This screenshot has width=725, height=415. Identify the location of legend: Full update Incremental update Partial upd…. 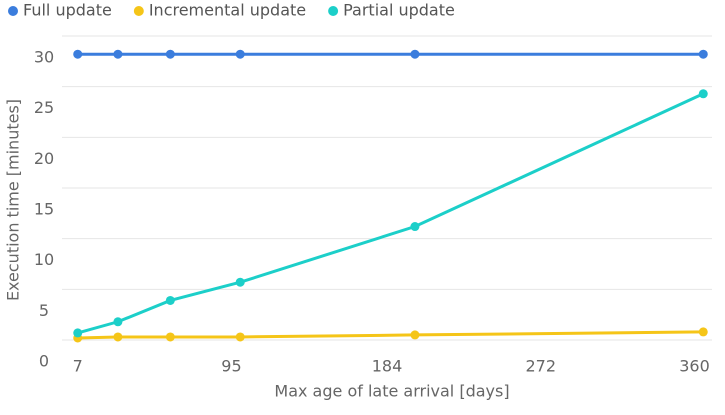
(231, 10).